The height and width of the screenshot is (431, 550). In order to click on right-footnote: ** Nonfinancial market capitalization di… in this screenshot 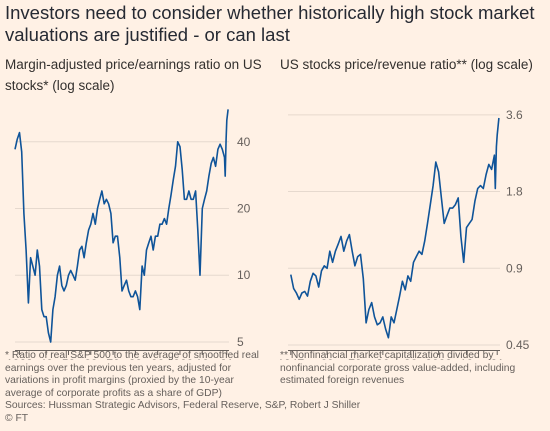, I will do `click(398, 368)`.